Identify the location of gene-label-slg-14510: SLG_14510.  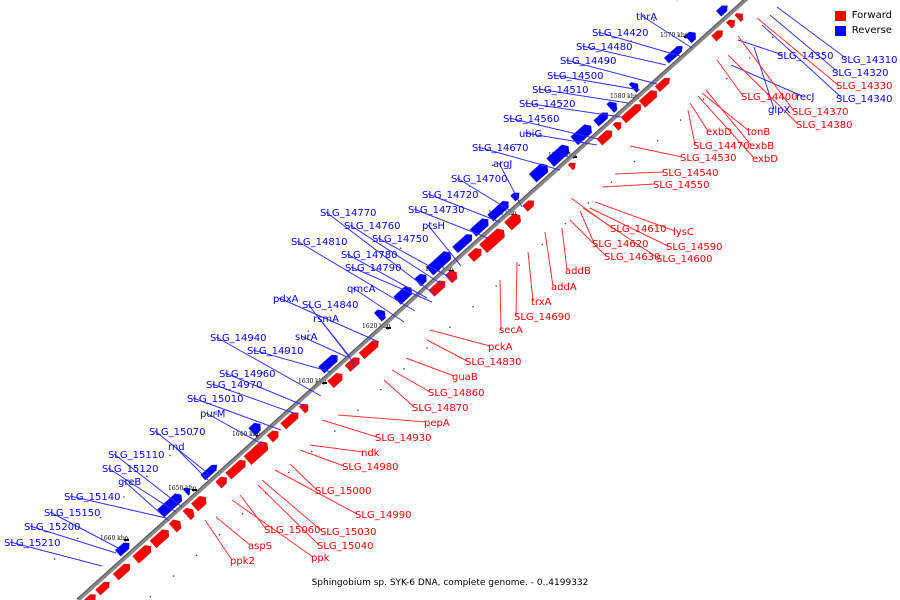
(560, 90).